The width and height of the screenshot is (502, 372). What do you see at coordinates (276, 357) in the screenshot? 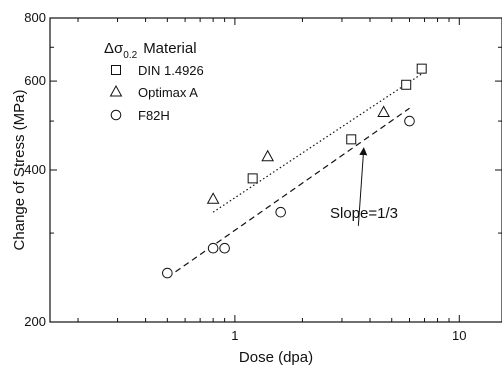
I see `x-axis-label: Dose (dpa)` at bounding box center [276, 357].